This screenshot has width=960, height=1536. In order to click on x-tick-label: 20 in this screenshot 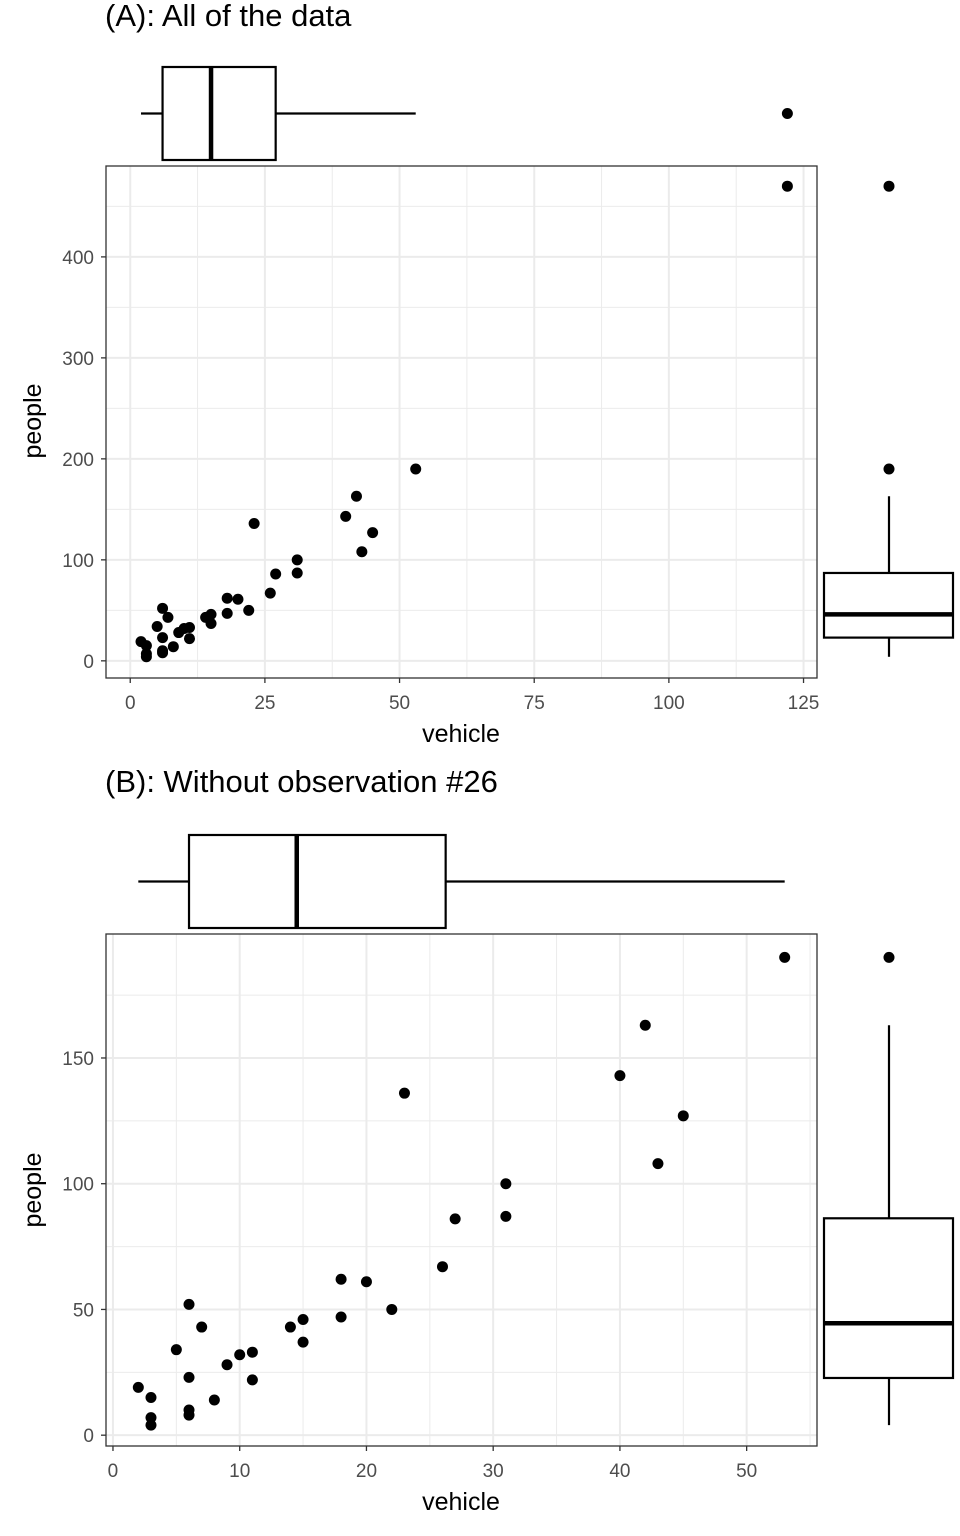, I will do `click(366, 1471)`.